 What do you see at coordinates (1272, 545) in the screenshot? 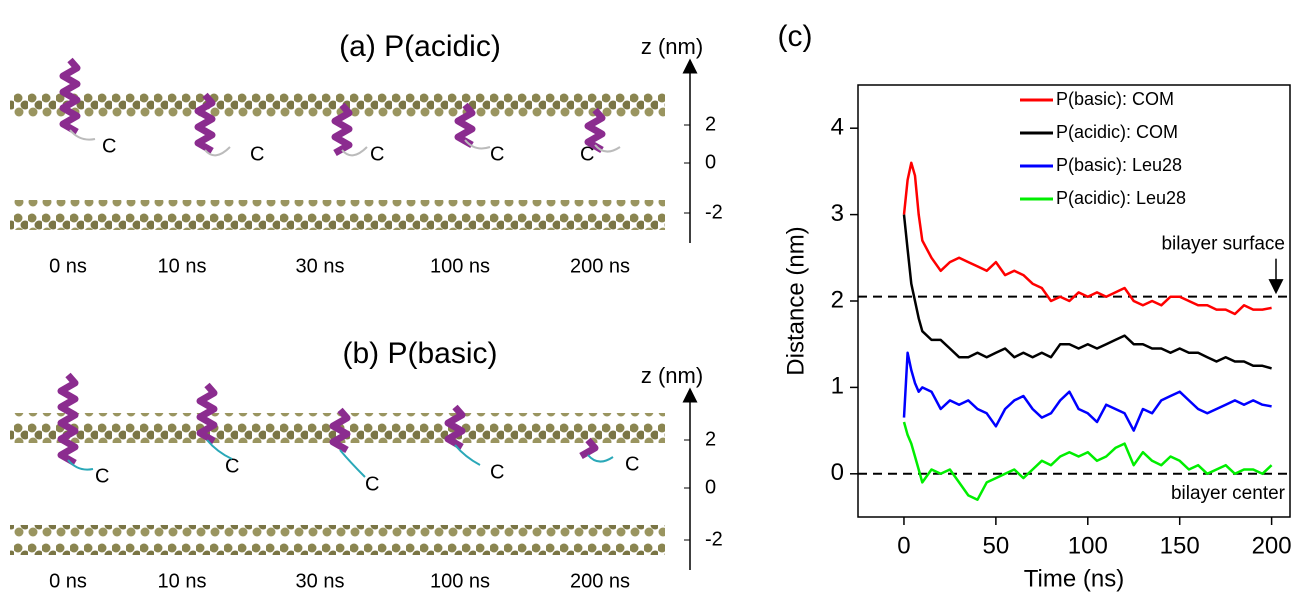
I see `x-tick-label: 200` at bounding box center [1272, 545].